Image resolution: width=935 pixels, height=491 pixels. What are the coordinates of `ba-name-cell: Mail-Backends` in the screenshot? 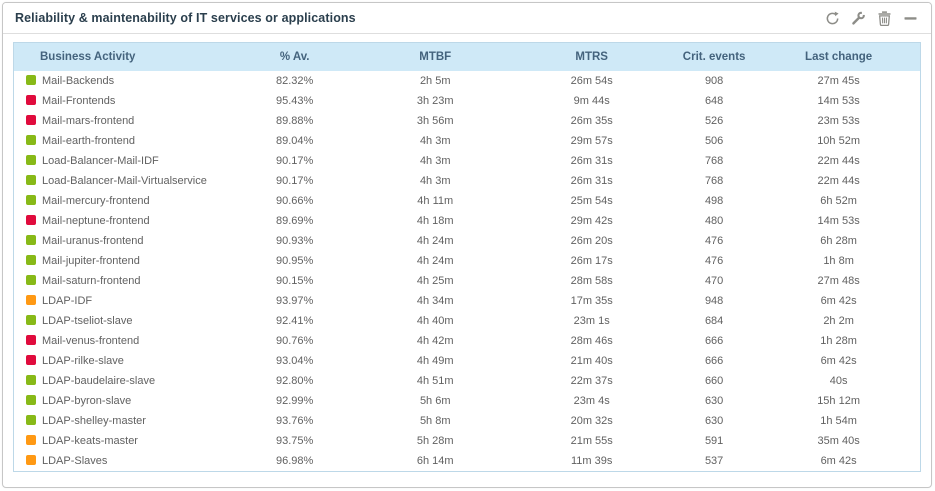 It's located at (122, 81).